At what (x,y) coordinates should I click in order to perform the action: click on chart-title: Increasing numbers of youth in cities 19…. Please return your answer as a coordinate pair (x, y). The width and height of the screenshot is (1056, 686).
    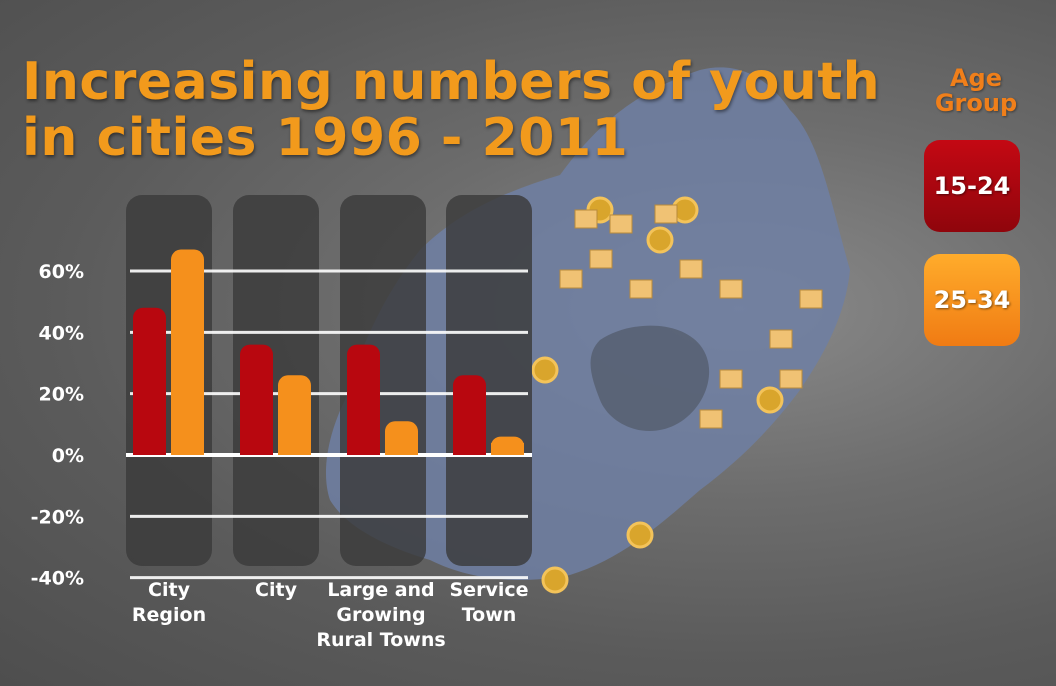
    Looking at the image, I should click on (451, 110).